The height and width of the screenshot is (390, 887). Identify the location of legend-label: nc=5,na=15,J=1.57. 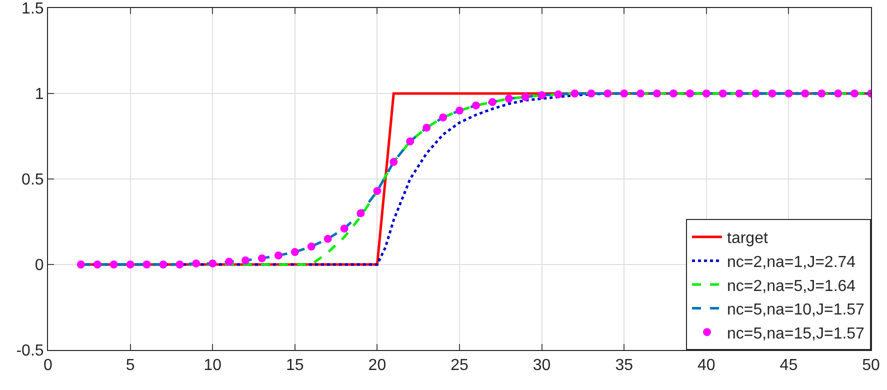
(796, 333).